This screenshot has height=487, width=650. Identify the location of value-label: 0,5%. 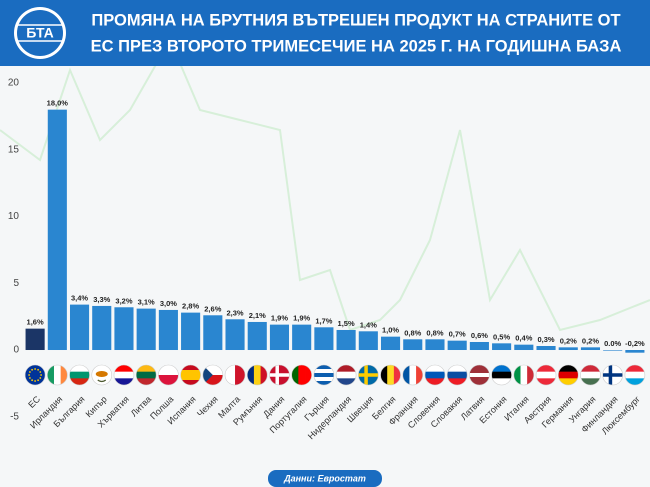
(501, 336).